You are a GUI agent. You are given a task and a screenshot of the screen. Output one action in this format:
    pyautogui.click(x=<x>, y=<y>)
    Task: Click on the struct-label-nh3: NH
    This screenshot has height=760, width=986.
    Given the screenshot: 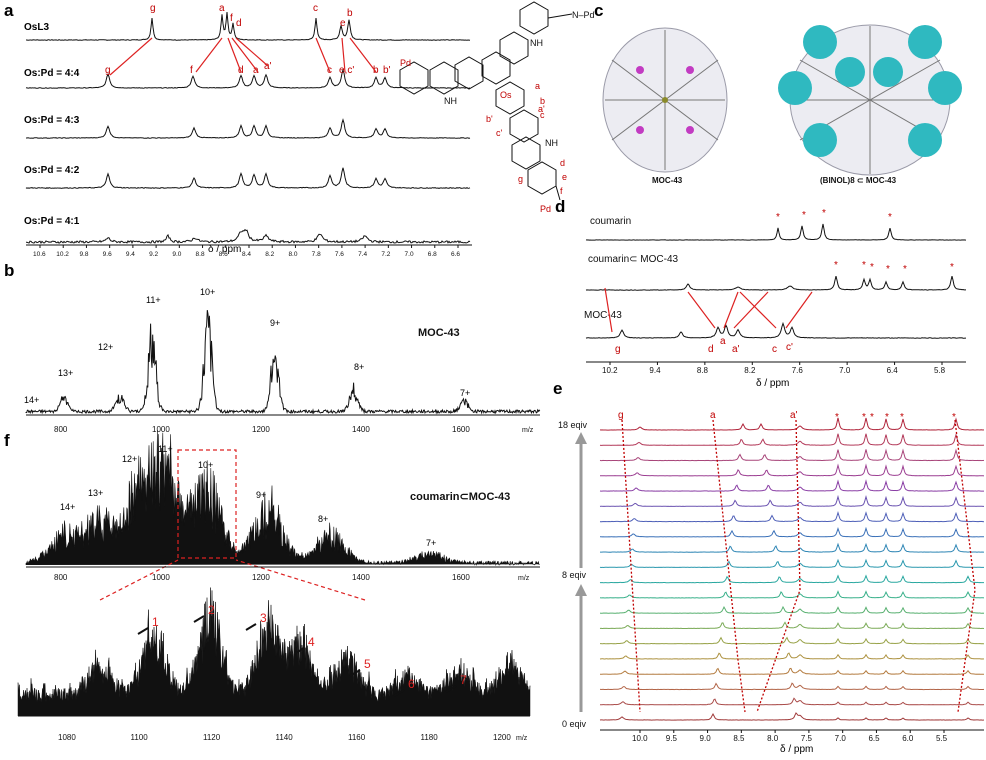 What is the action you would take?
    pyautogui.click(x=551, y=143)
    